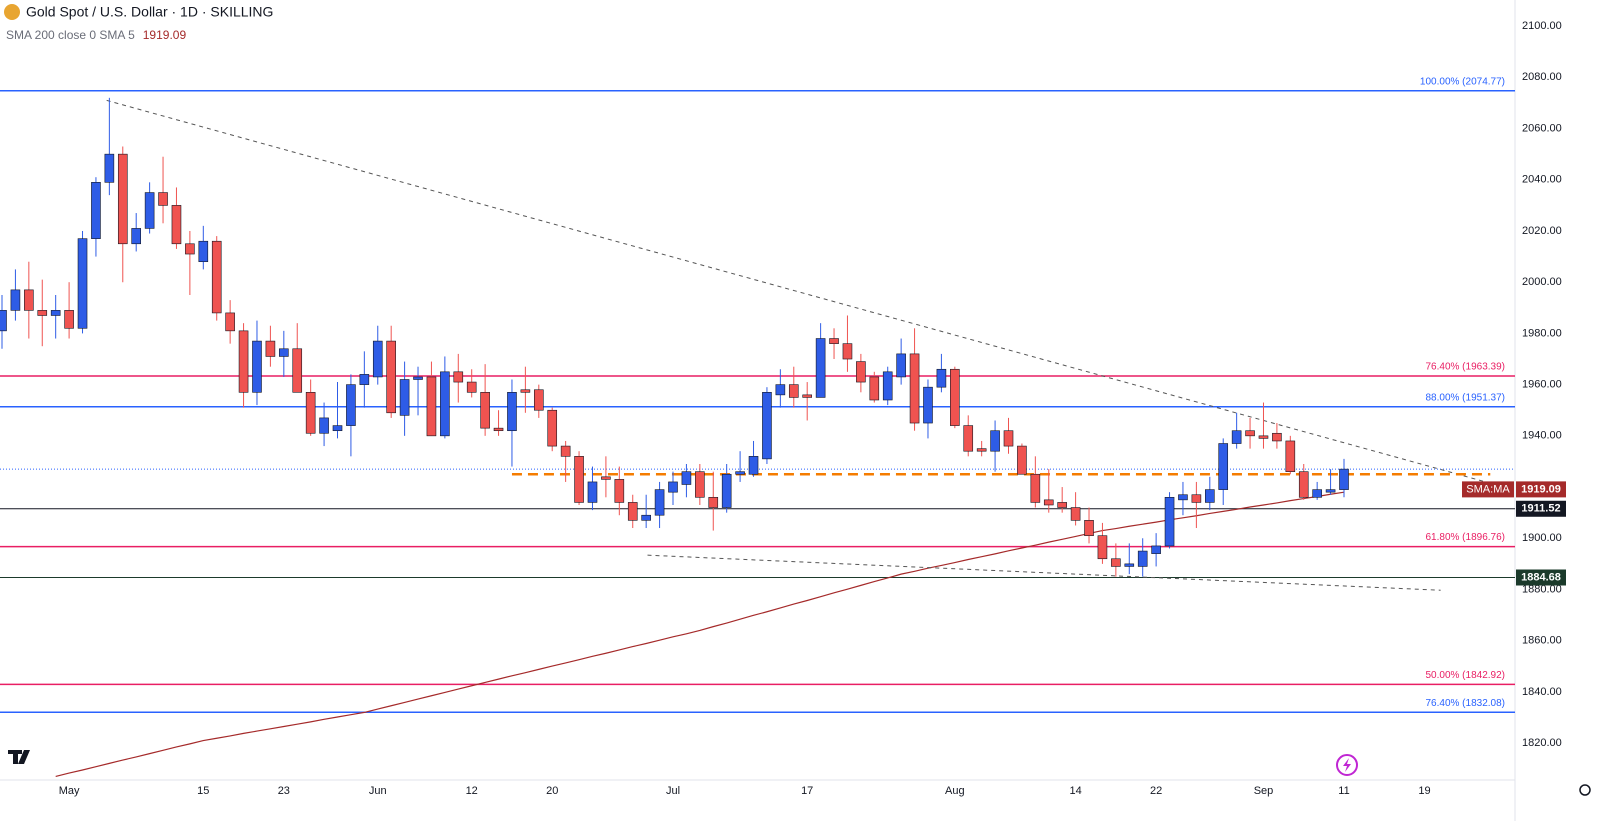 The height and width of the screenshot is (821, 1606). Describe the element at coordinates (552, 791) in the screenshot. I see `x-tick-label: 20` at that location.